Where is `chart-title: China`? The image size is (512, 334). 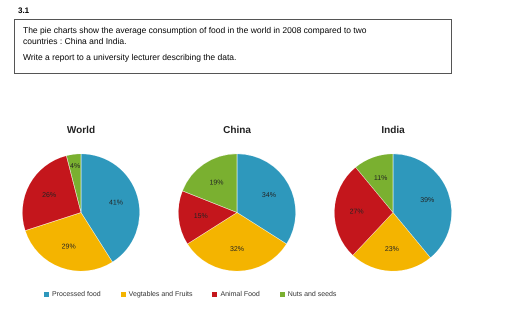 chart-title: China is located at coordinates (237, 130).